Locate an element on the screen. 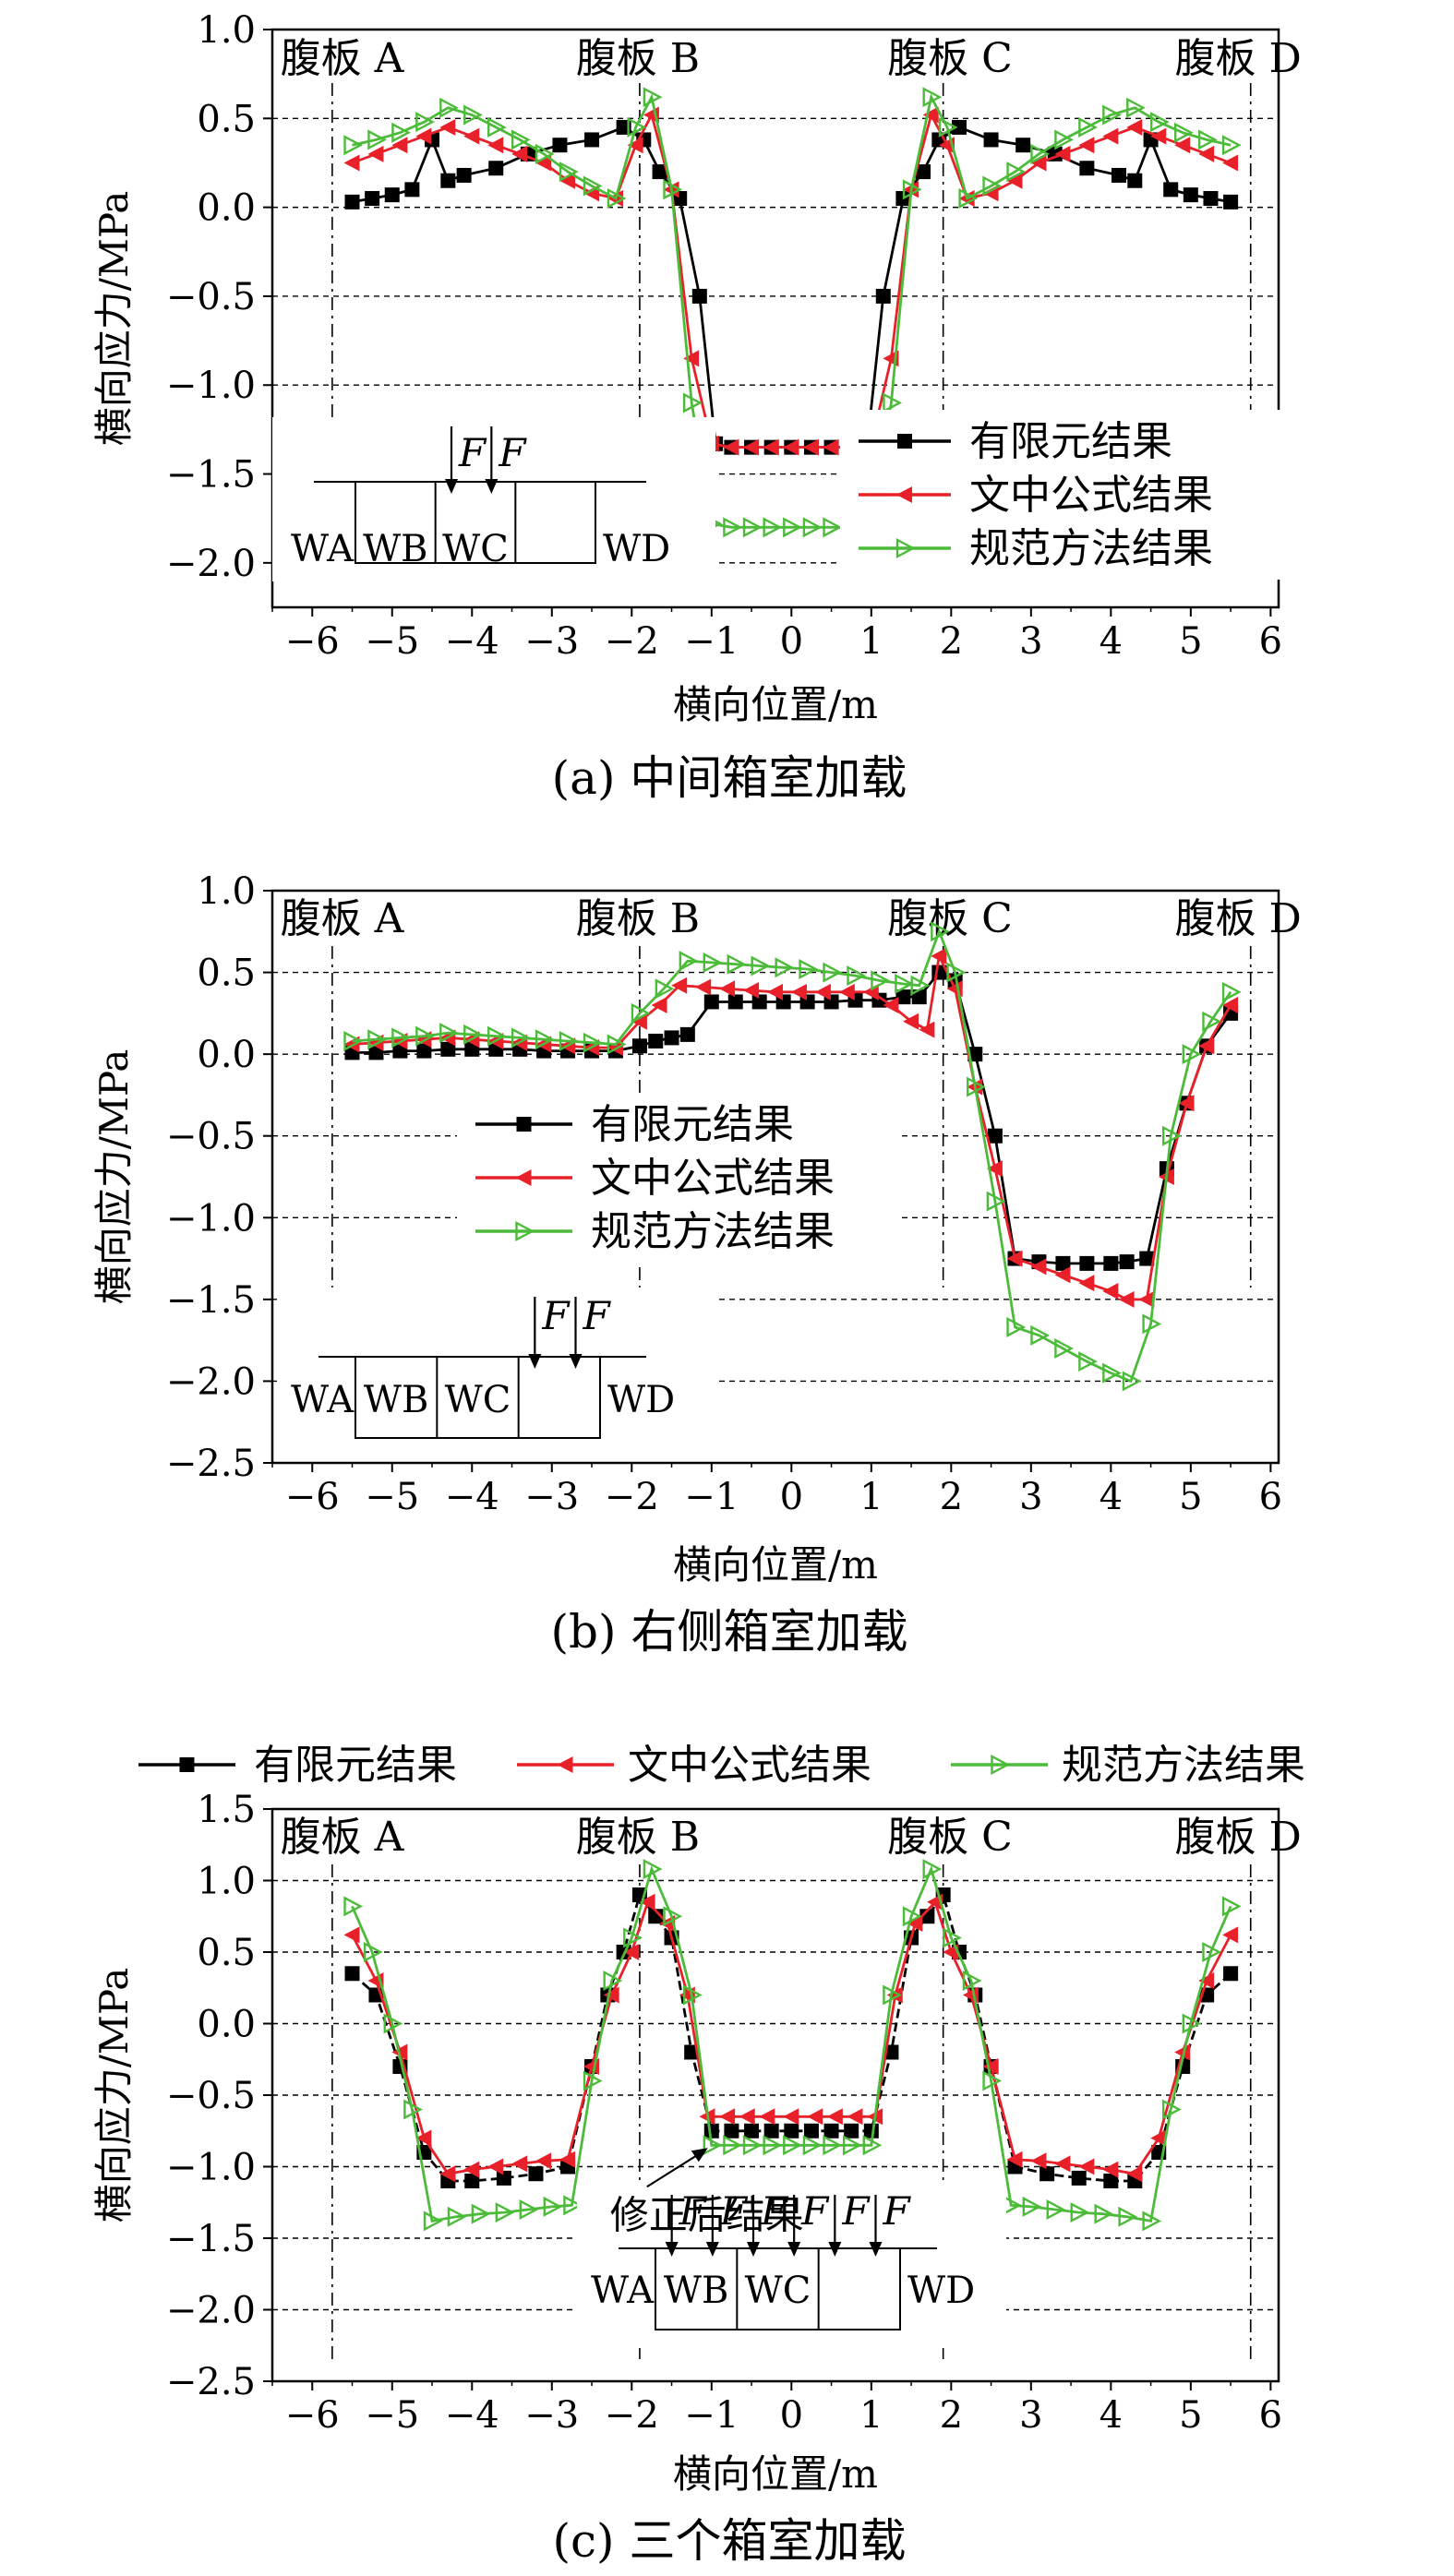 This screenshot has height=2576, width=1454. cross-section-inset: WA WB WC WD F F is located at coordinates (493, 499).